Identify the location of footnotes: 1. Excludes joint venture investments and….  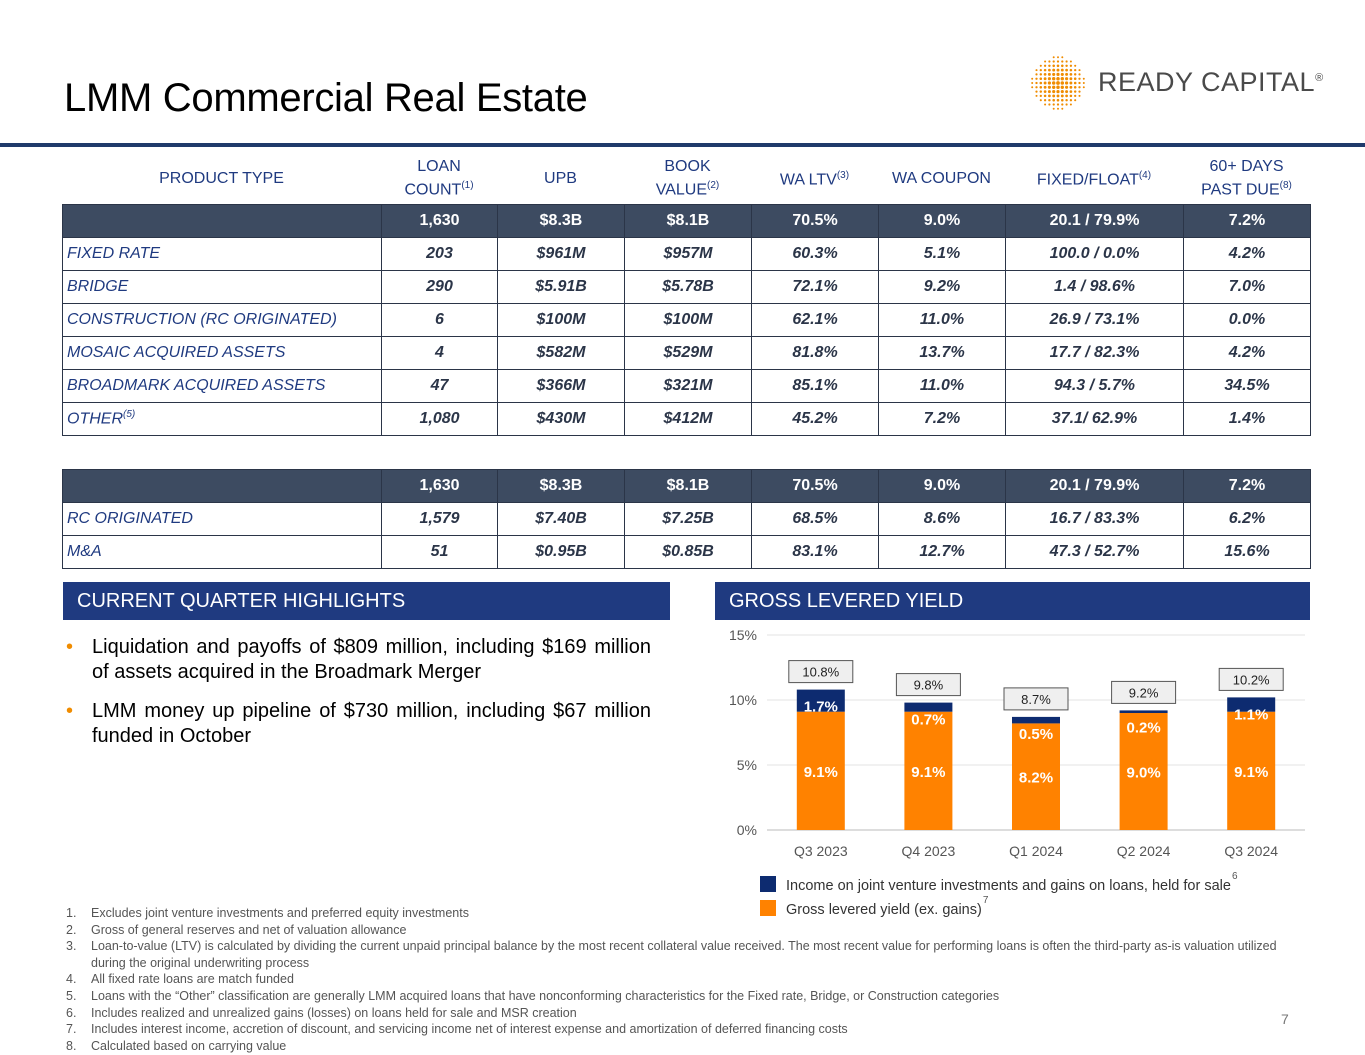
(688, 979).